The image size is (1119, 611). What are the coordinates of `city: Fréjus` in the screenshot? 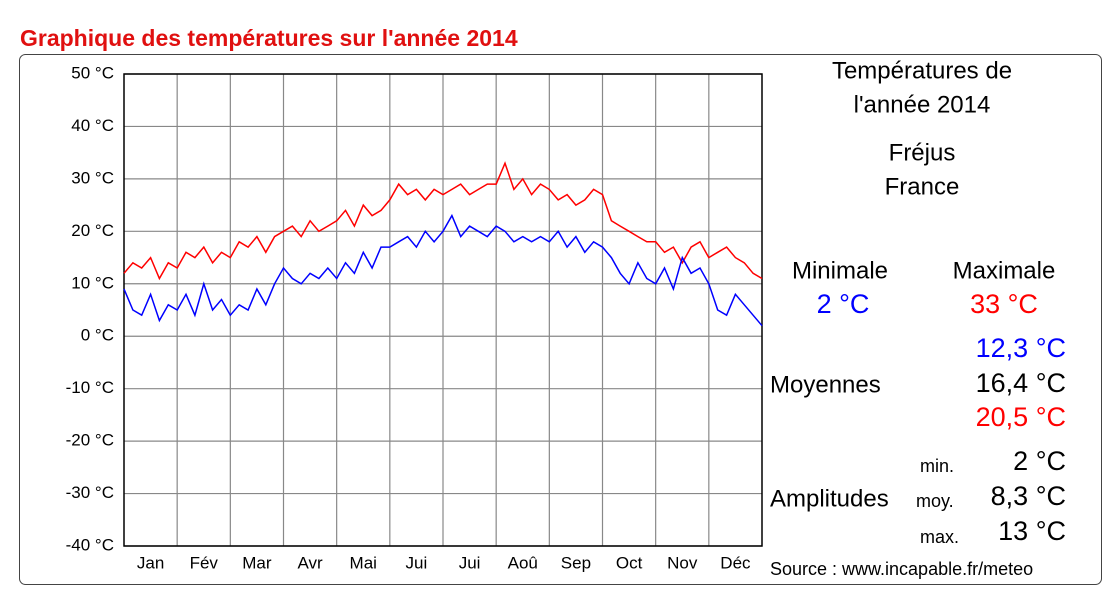 It's located at (922, 152).